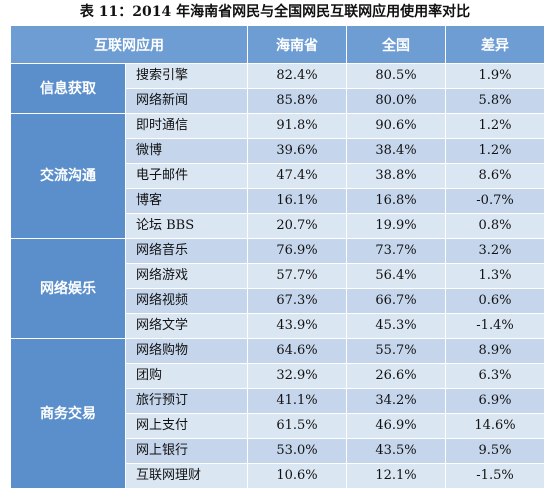 The width and height of the screenshot is (550, 492). I want to click on table-row: 网络视频 67.3% 66.7% 0.6%, so click(278, 301).